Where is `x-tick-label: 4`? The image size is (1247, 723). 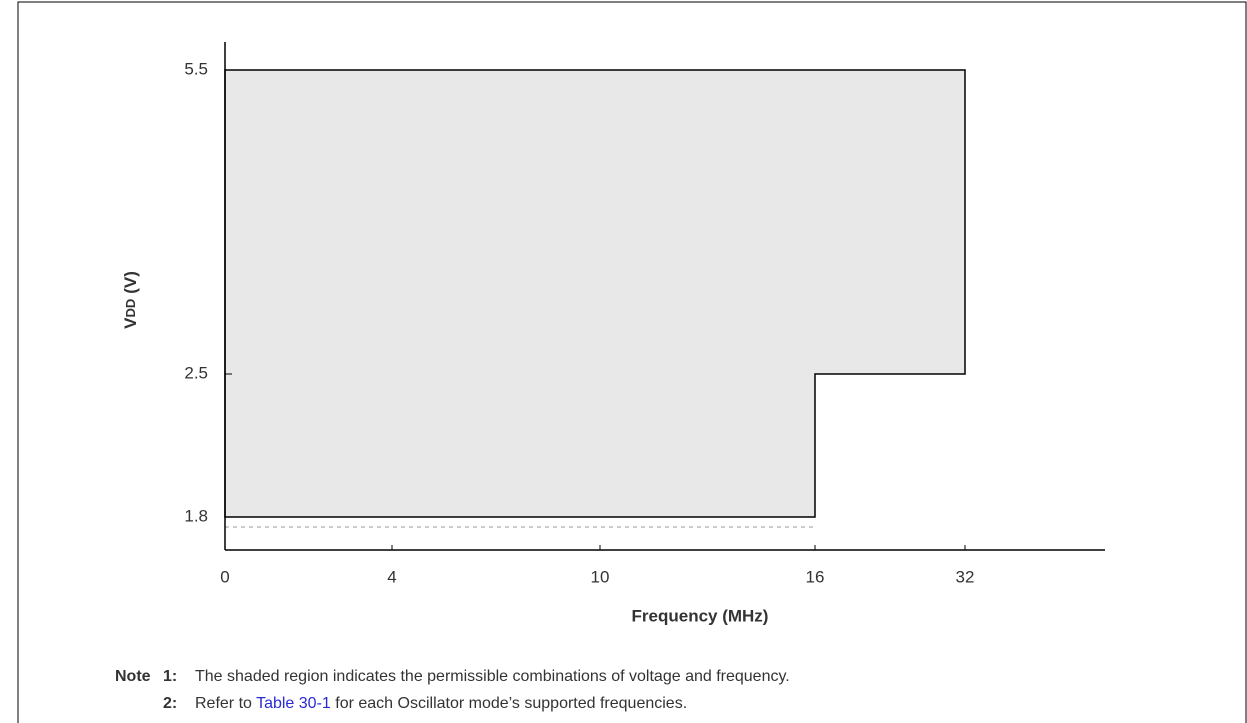 x-tick-label: 4 is located at coordinates (391, 576).